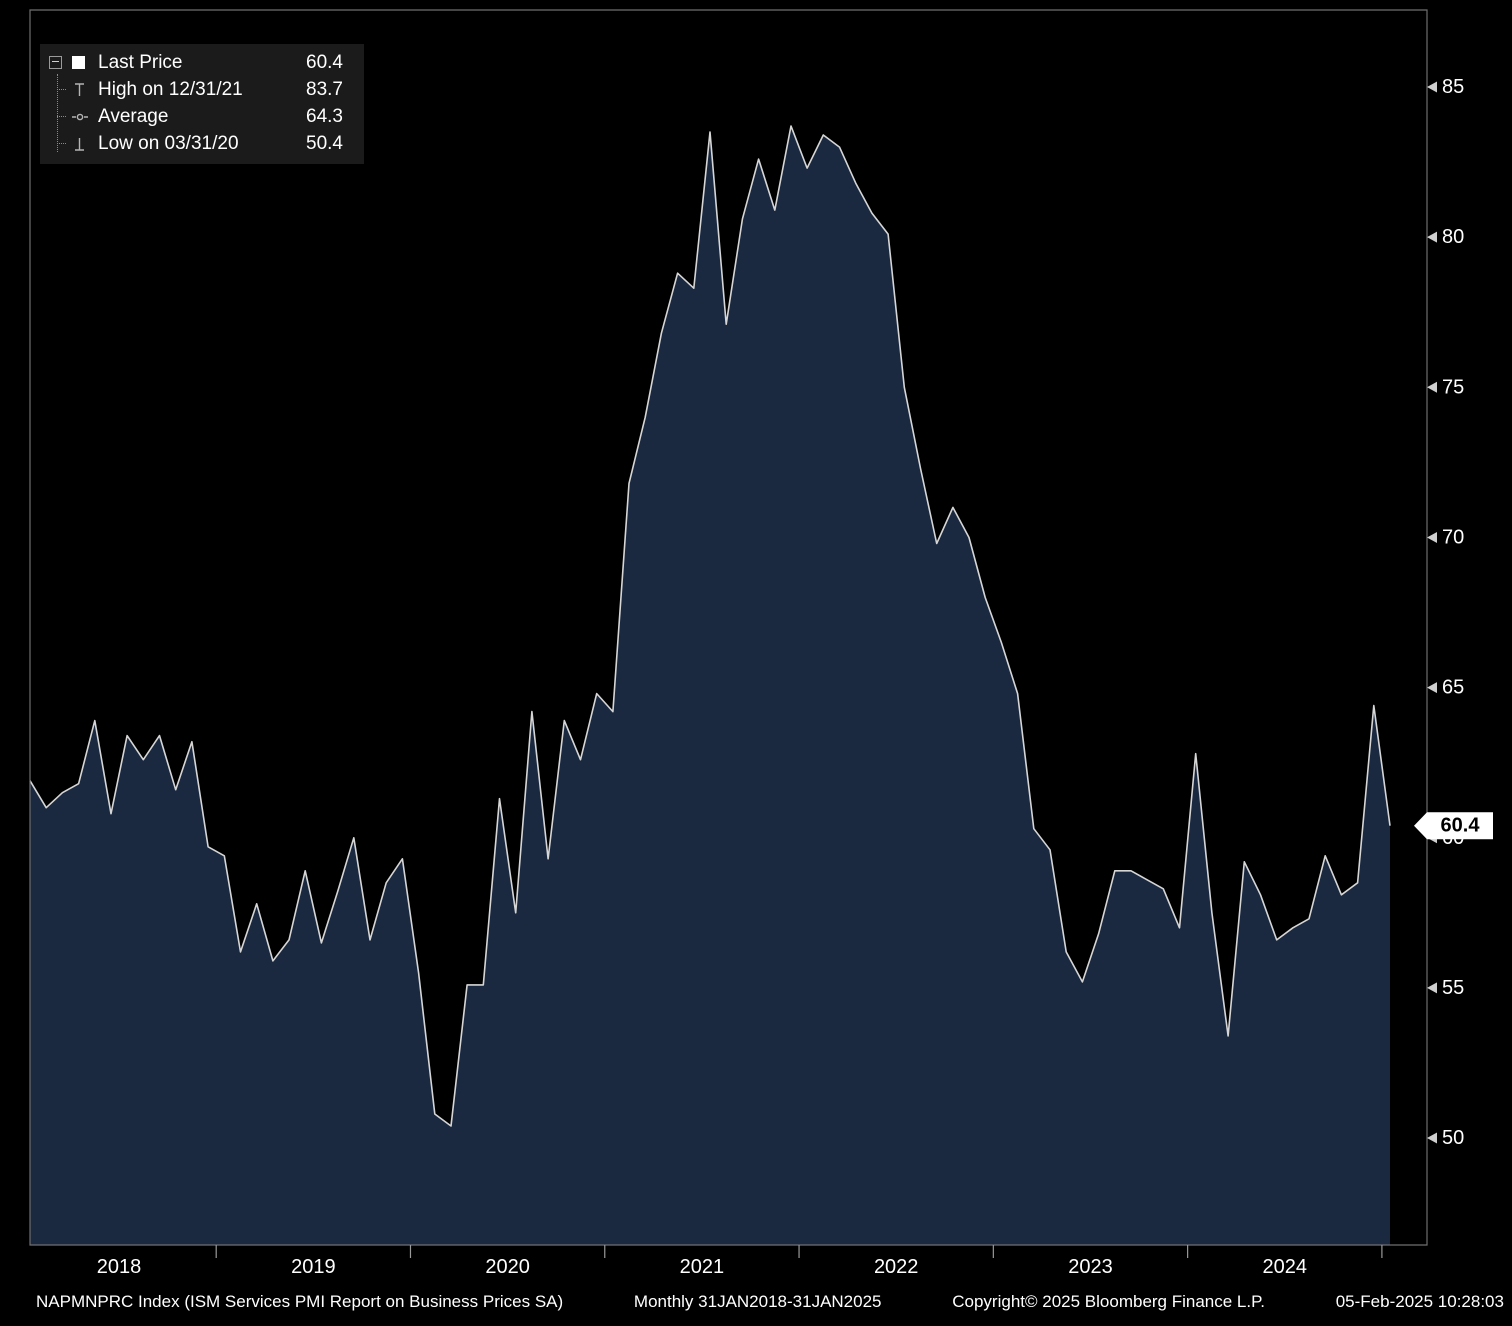 The width and height of the screenshot is (1512, 1326). I want to click on legend-row-last-price: Last Price 60.4, so click(201, 62).